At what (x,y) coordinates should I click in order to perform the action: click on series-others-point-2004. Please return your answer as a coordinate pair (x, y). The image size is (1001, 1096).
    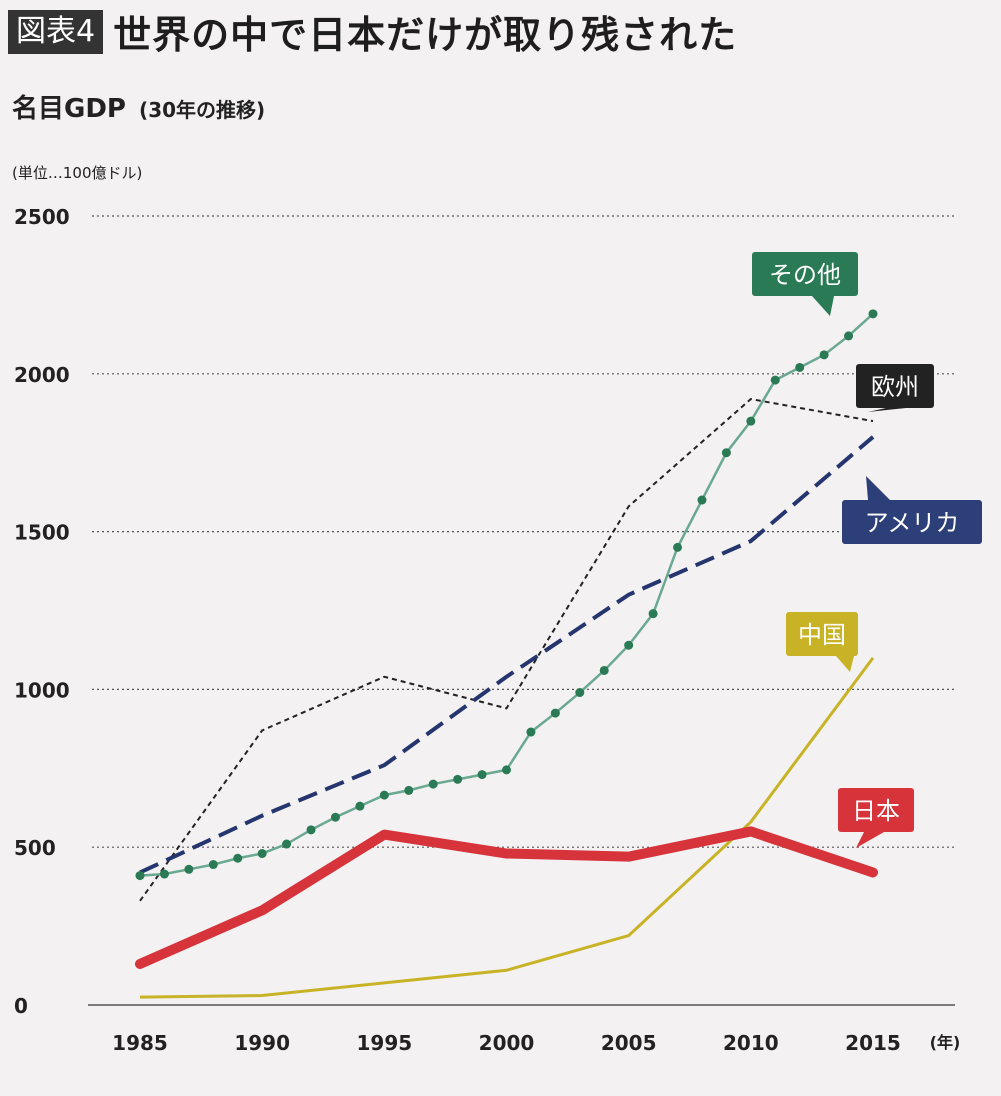
    Looking at the image, I should click on (604, 670).